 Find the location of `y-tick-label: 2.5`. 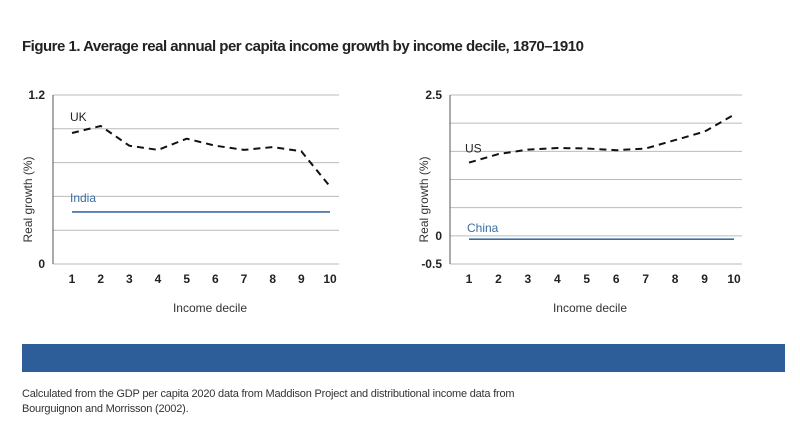

y-tick-label: 2.5 is located at coordinates (433, 95).